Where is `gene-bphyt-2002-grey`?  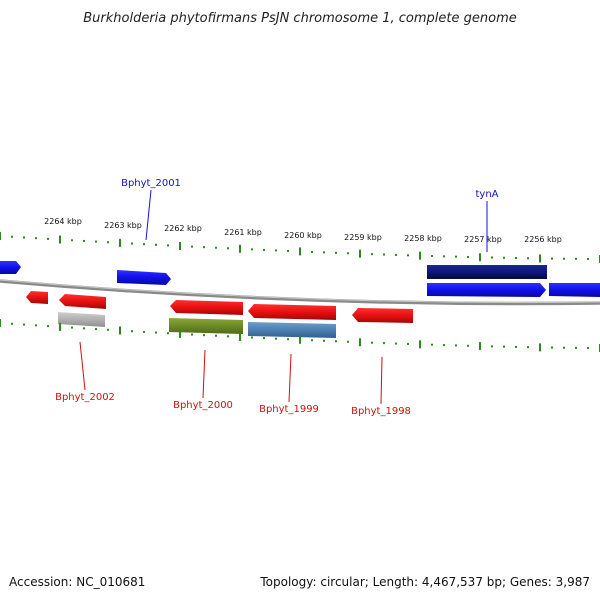 gene-bphyt-2002-grey is located at coordinates (81, 319).